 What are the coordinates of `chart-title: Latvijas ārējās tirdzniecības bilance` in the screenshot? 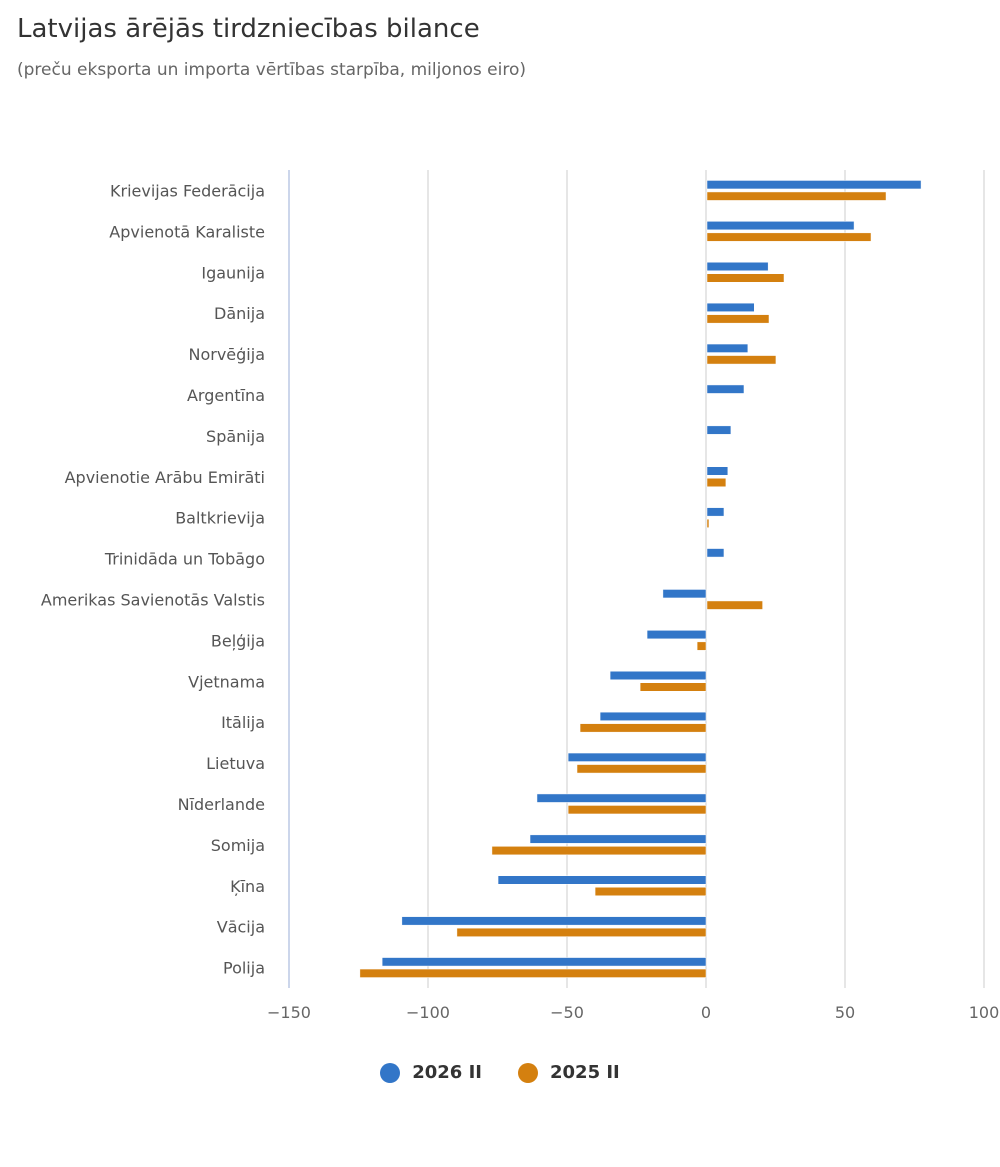 It's located at (248, 29).